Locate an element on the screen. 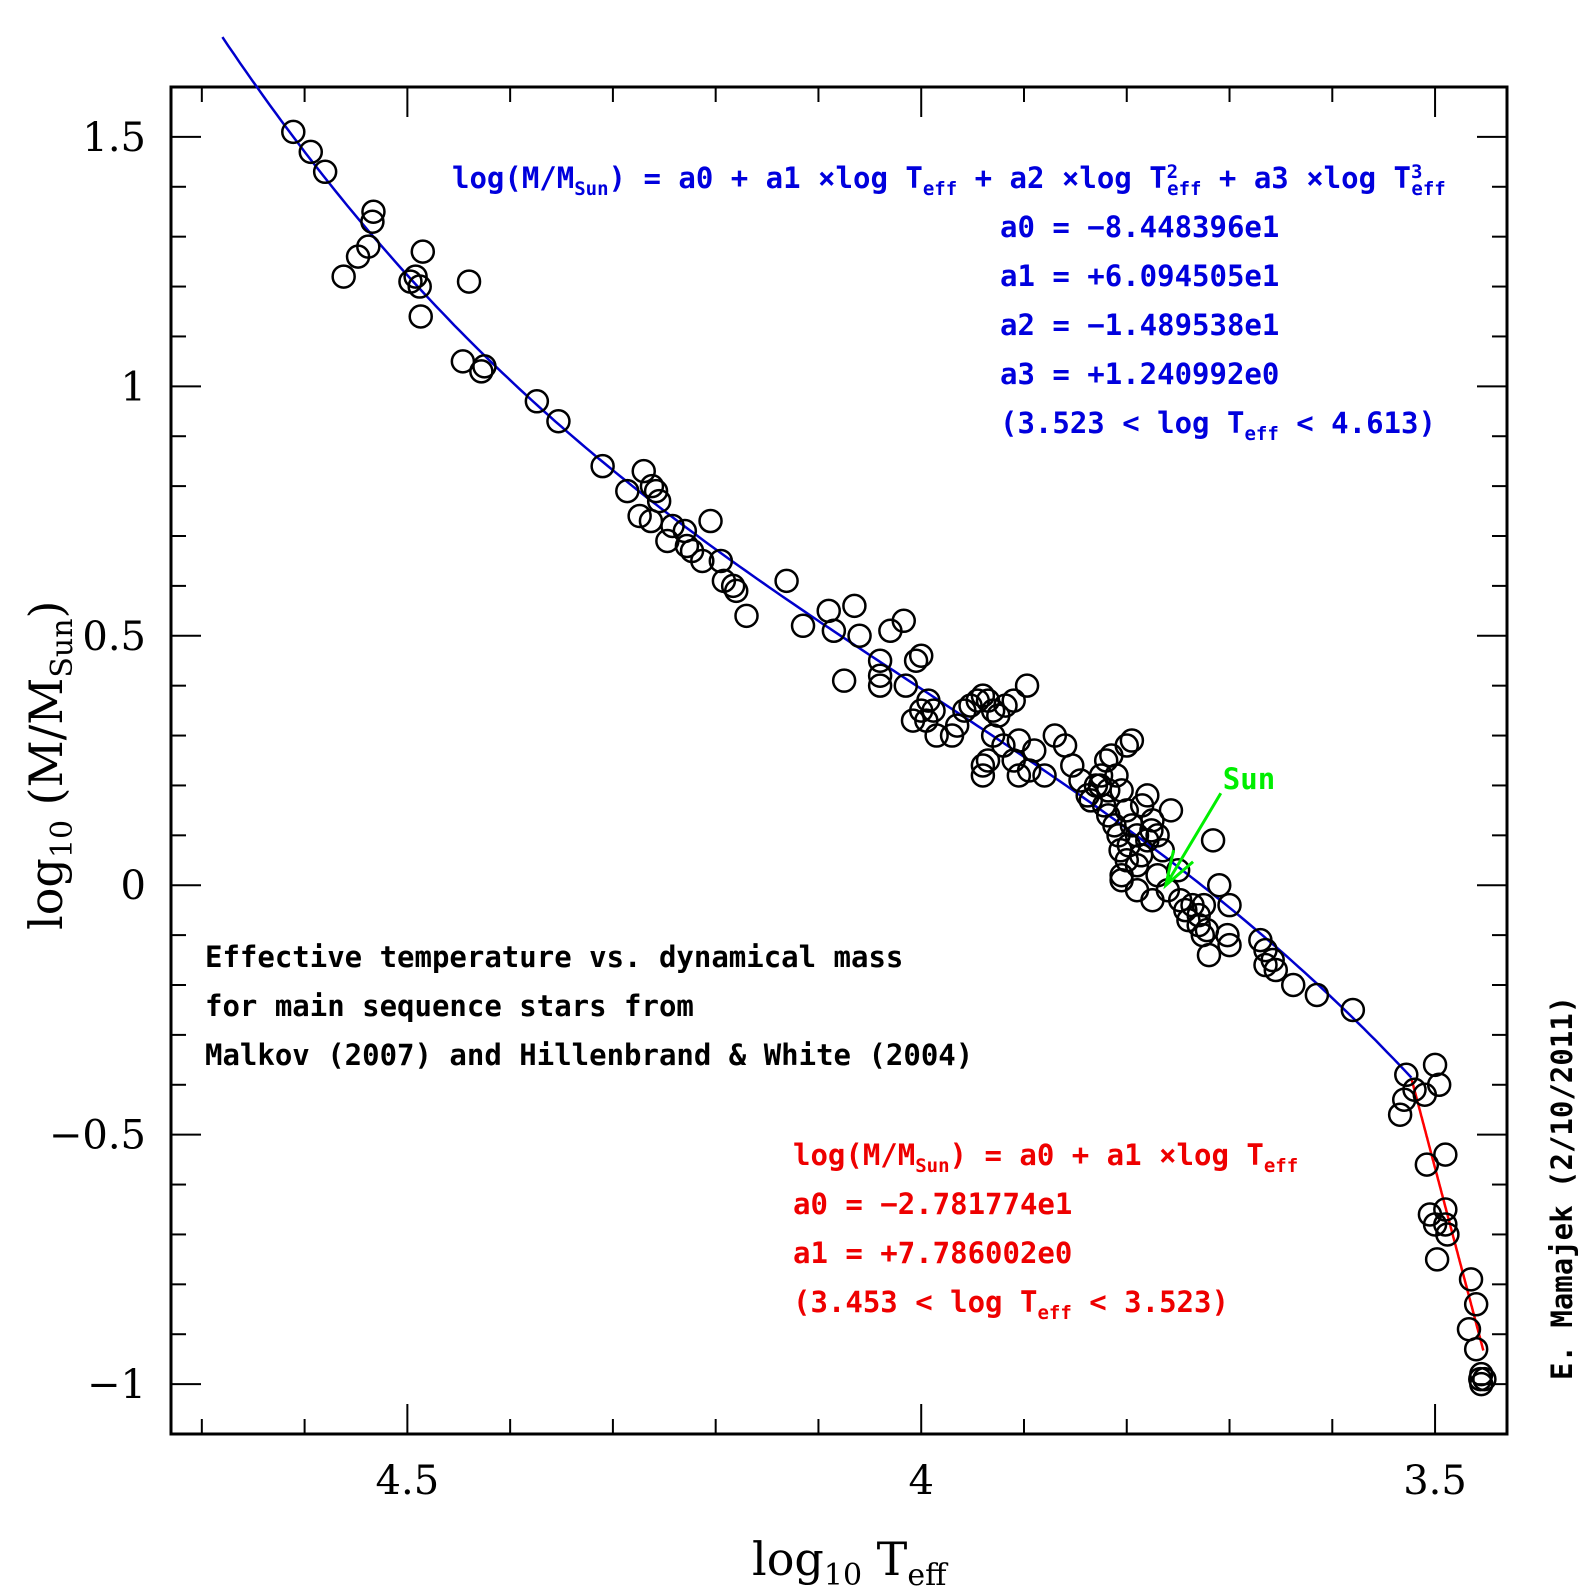 The width and height of the screenshot is (1594, 1594). credit: E. Mamajek (2/10/2011) is located at coordinates (1562, 1188).